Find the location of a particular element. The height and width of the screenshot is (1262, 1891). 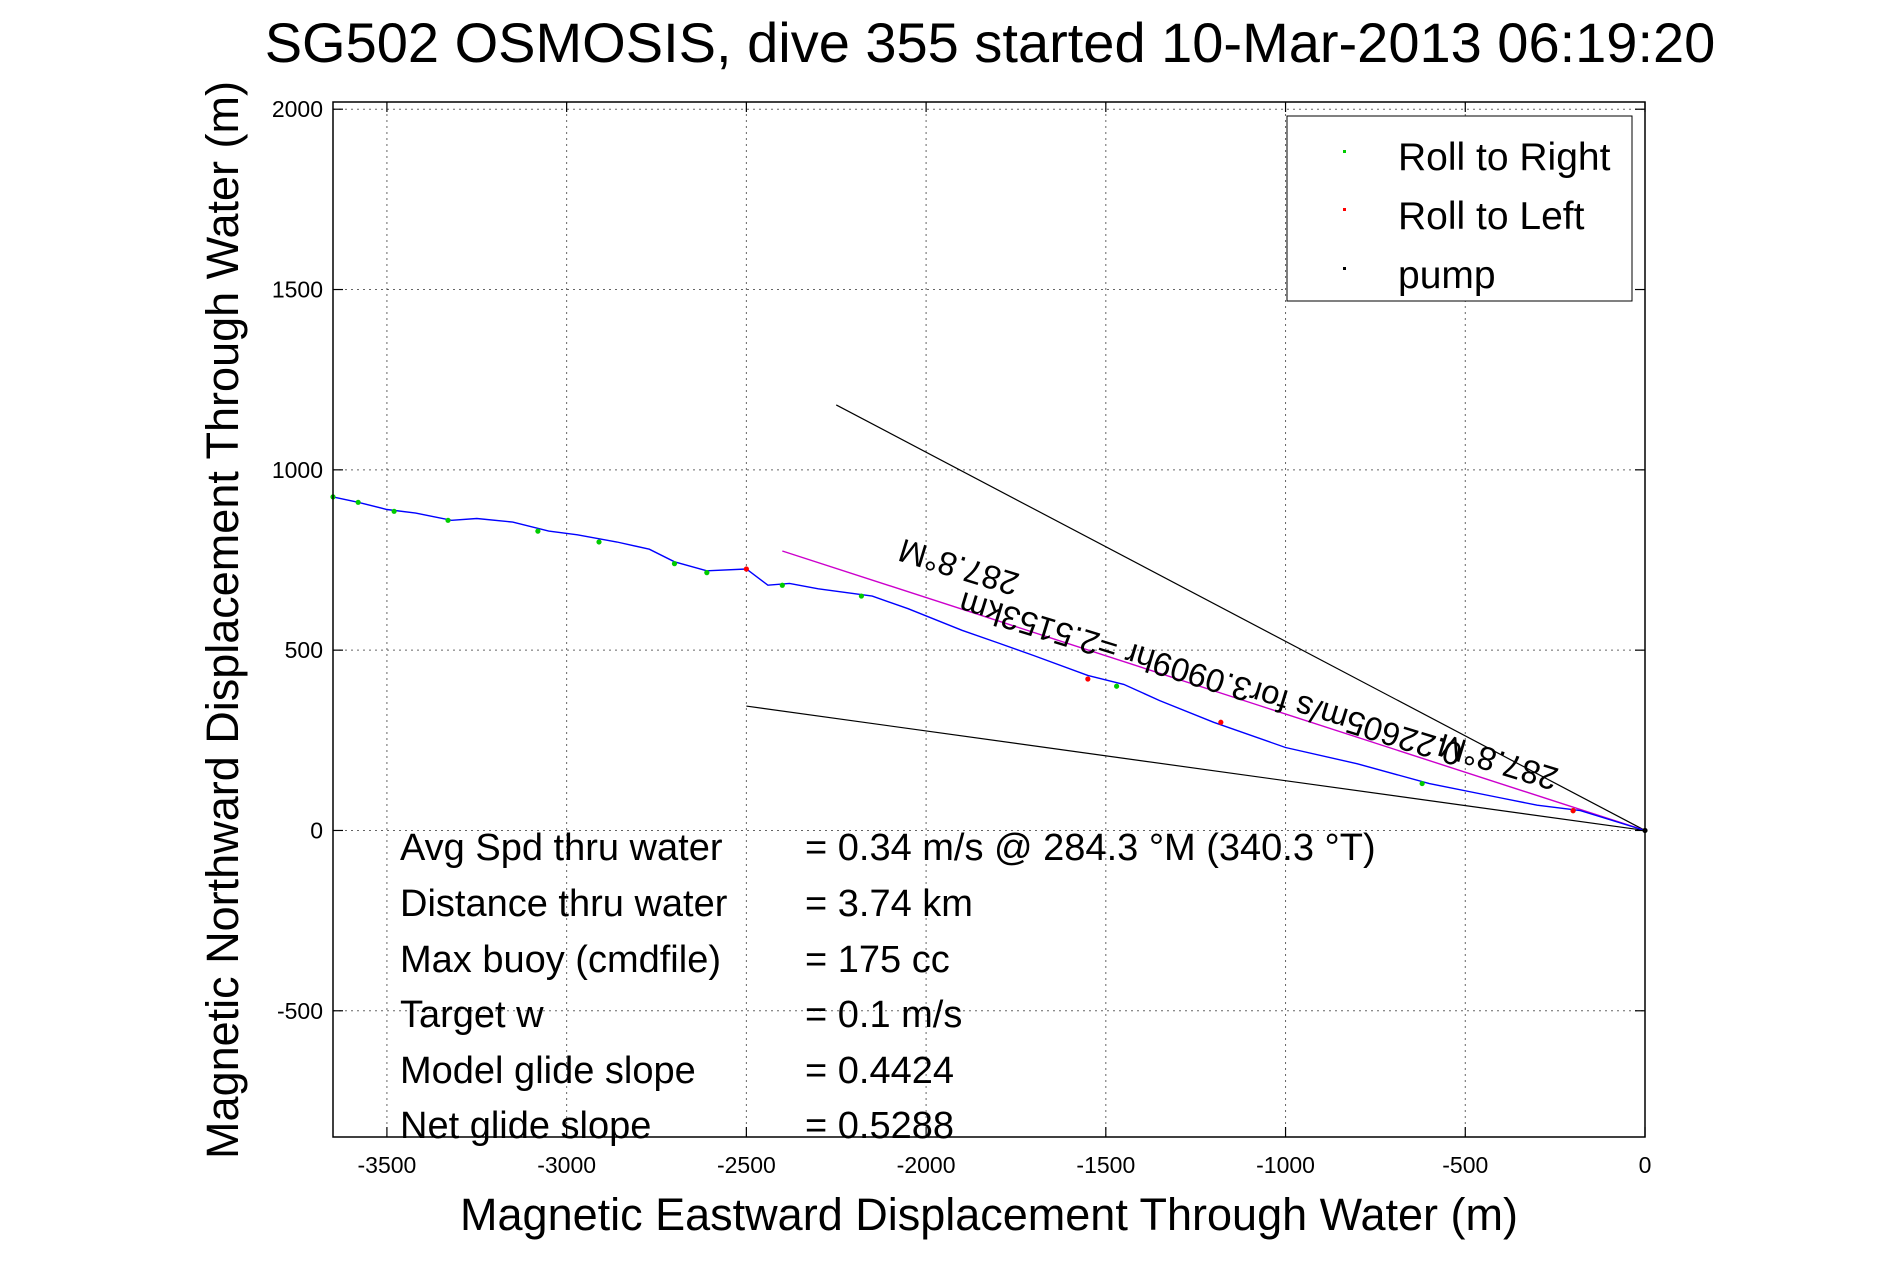

x-tick-label: -2500 is located at coordinates (746, 1165).